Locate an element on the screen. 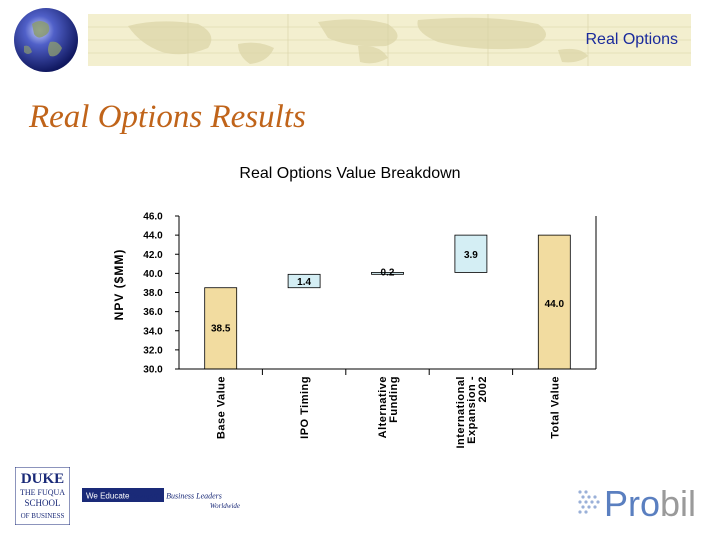  y-axis-ticks: 46.0 44.0 42.0 40.0 38.0 36.0 34.0 32.0 30.0 is located at coordinates (161, 294).